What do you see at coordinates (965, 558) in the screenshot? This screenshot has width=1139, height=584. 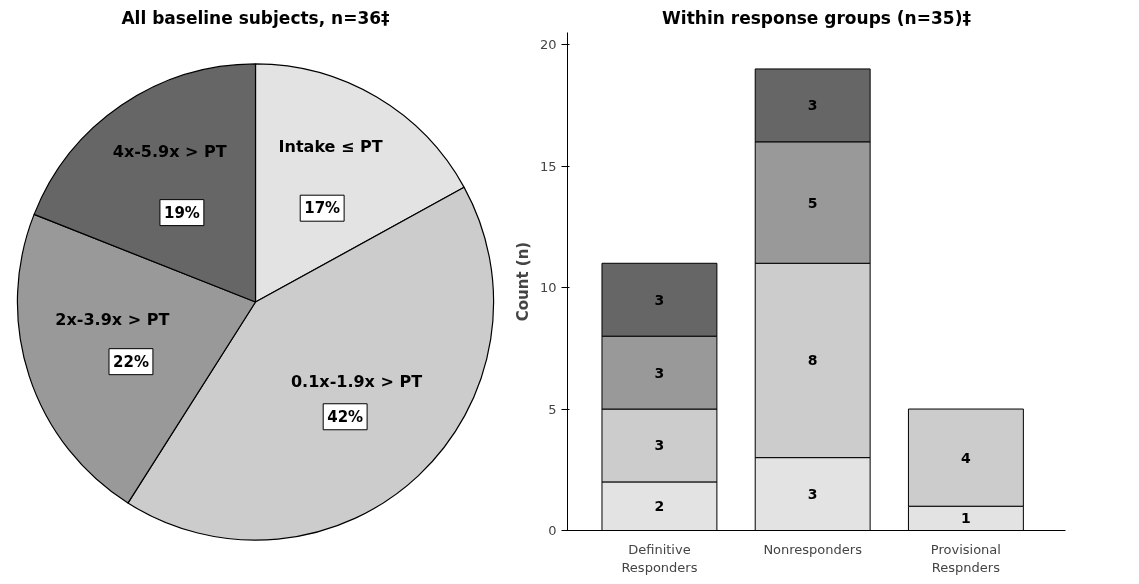 I see `x-tick-label: Provisional Respnders` at bounding box center [965, 558].